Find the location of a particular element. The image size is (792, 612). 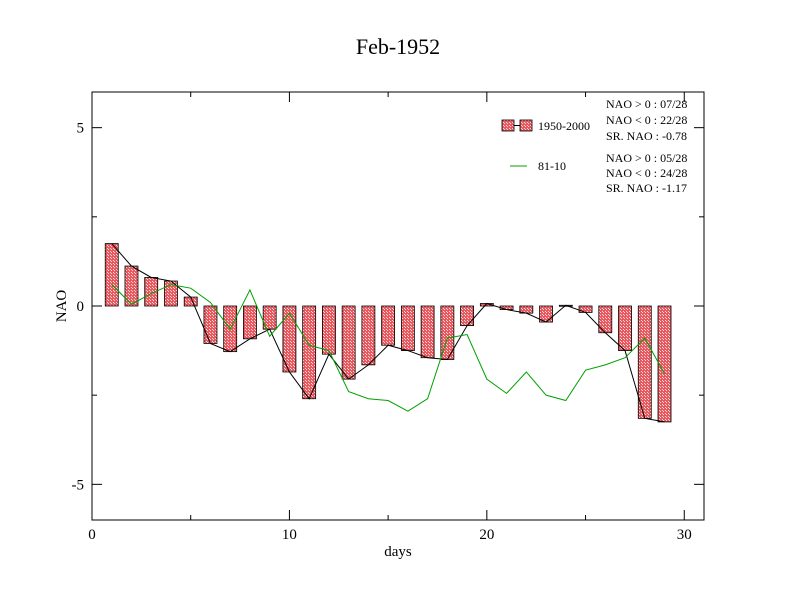

y-tick-label: -5 is located at coordinates (78, 485).